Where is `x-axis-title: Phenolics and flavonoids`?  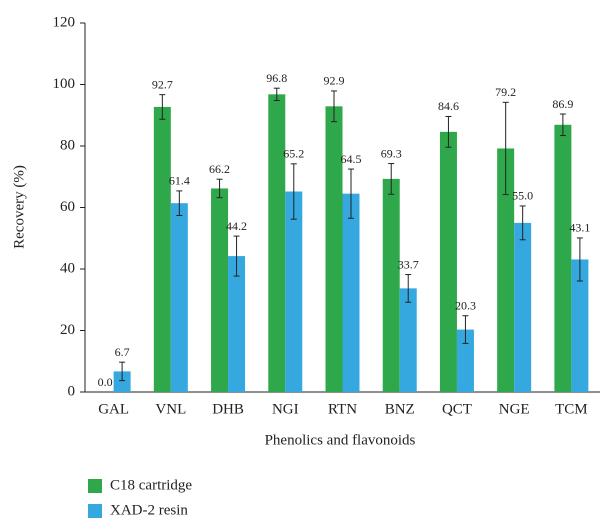 x-axis-title: Phenolics and flavonoids is located at coordinates (340, 440).